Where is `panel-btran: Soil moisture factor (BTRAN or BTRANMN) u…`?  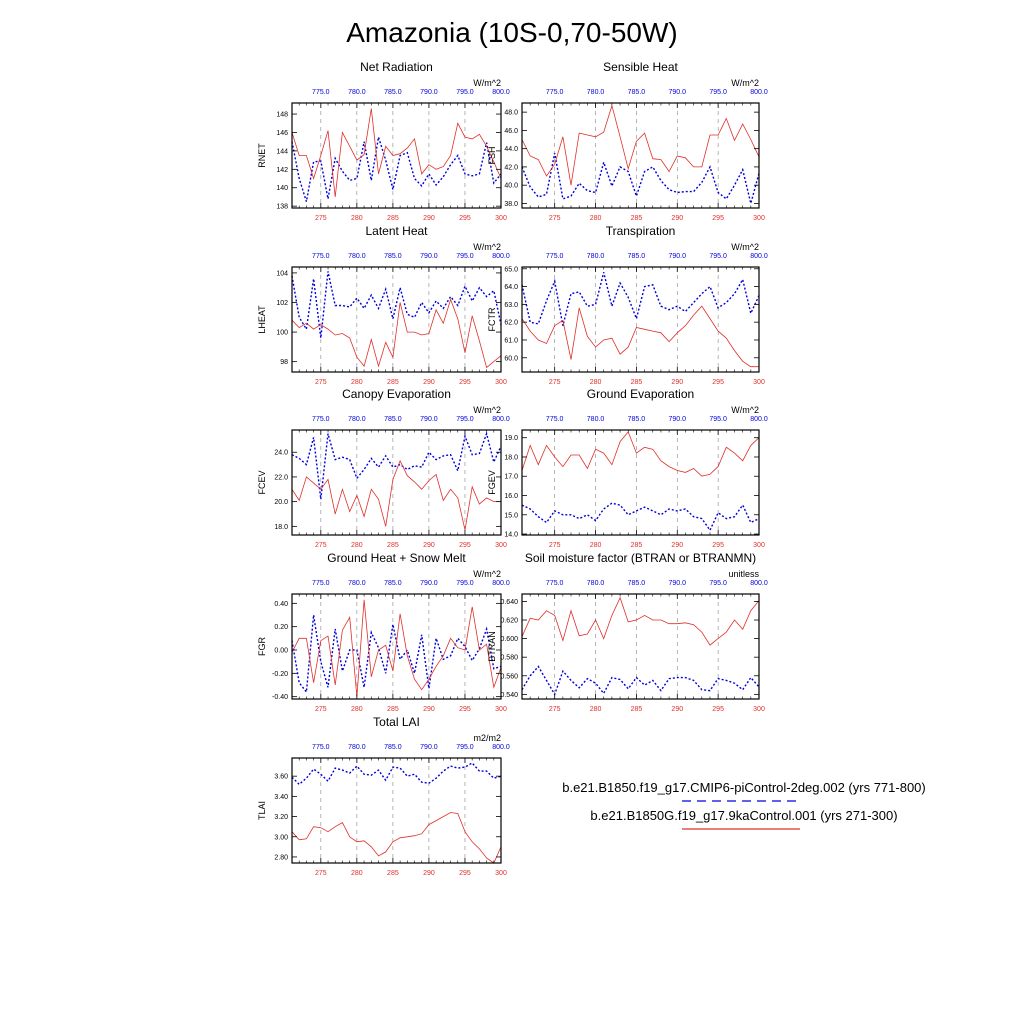 panel-btran: Soil moisture factor (BTRAN or BTRANMN) u… is located at coordinates (627, 632).